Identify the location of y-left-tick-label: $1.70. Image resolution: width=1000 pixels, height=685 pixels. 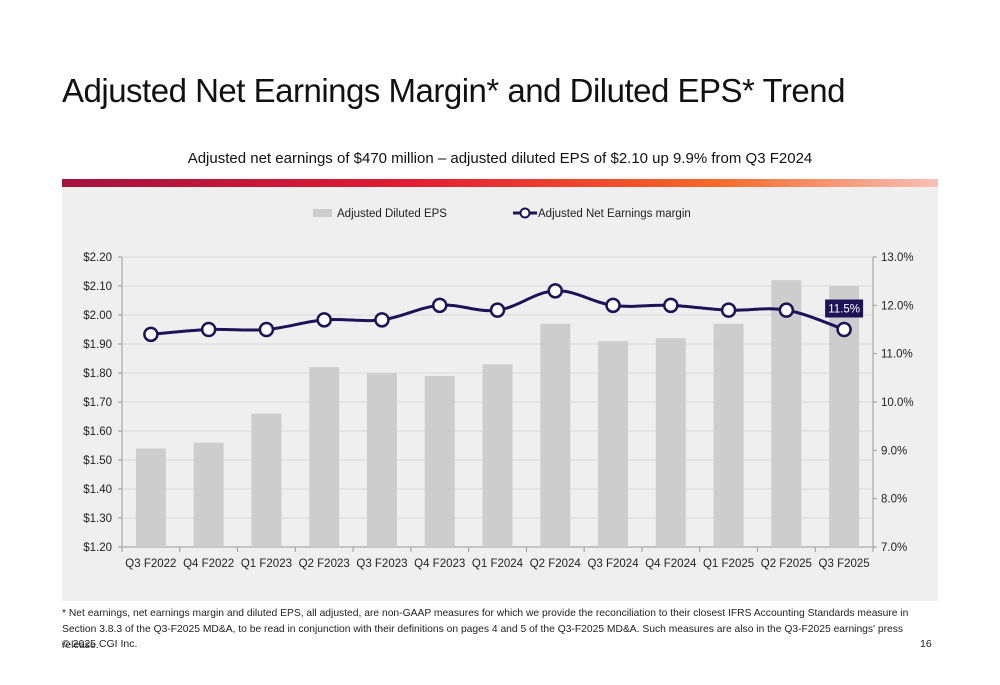
(97, 403).